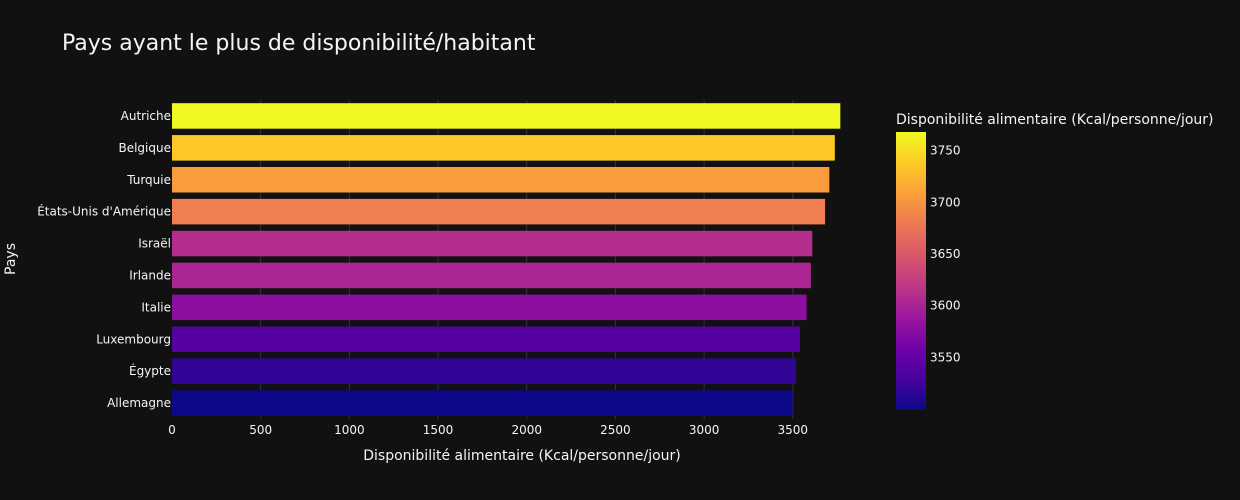 This screenshot has width=1240, height=500. What do you see at coordinates (615, 430) in the screenshot?
I see `x-tick-label: 2500` at bounding box center [615, 430].